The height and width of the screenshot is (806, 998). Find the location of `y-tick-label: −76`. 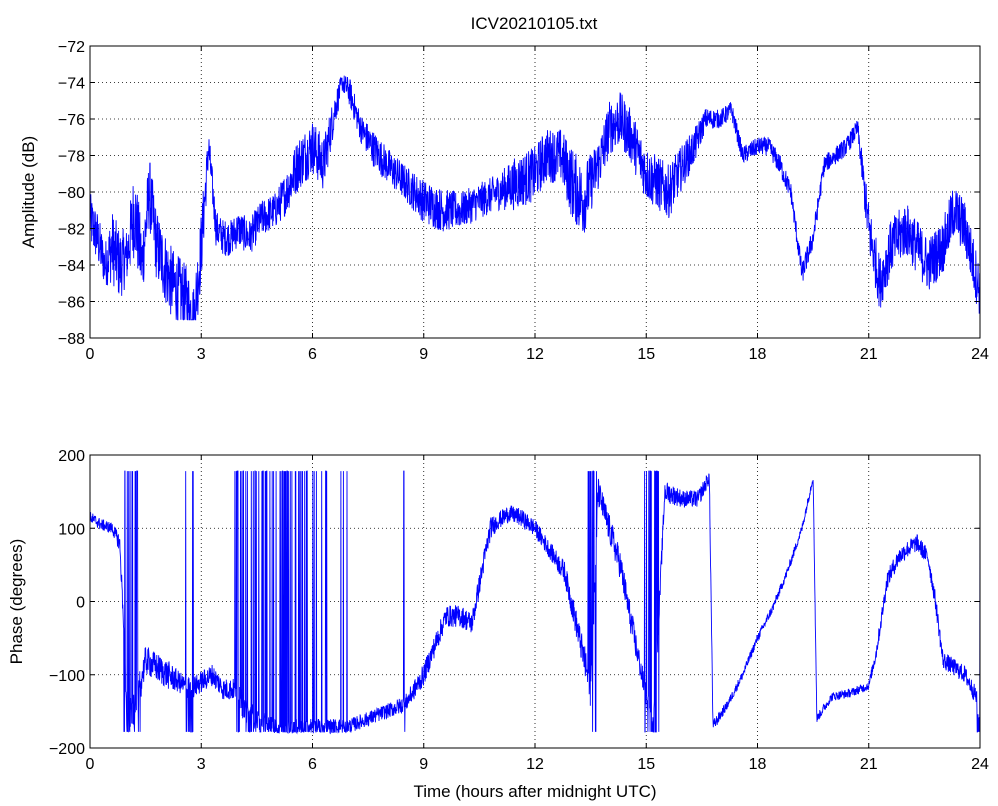

y-tick-label: −76 is located at coordinates (71, 120).